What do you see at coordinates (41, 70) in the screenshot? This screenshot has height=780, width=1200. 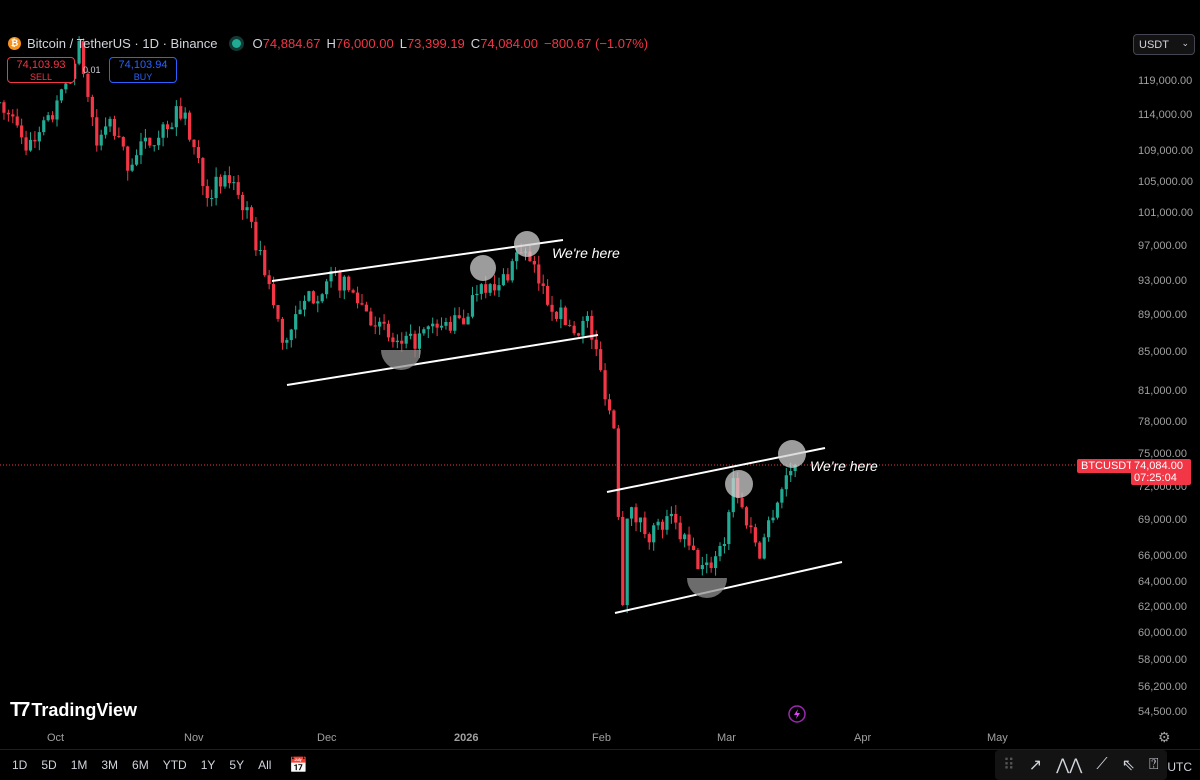 I see `sell-button: 74,103.93 SELL` at bounding box center [41, 70].